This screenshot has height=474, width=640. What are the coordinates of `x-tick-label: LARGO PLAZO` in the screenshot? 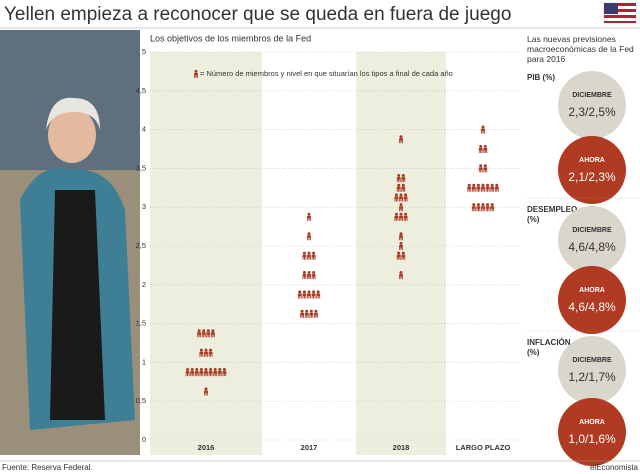 It's located at (483, 447).